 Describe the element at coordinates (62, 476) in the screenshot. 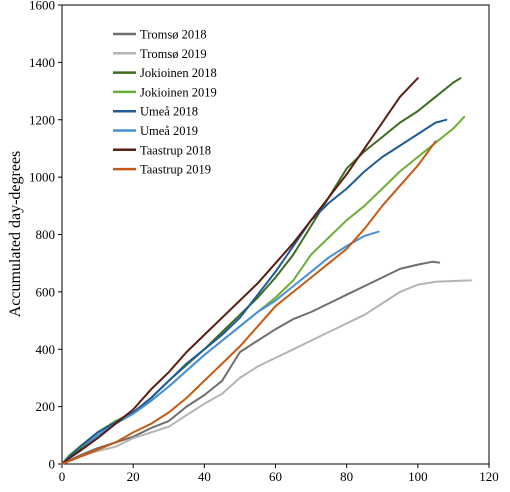

I see `x-tick-label: 0` at that location.